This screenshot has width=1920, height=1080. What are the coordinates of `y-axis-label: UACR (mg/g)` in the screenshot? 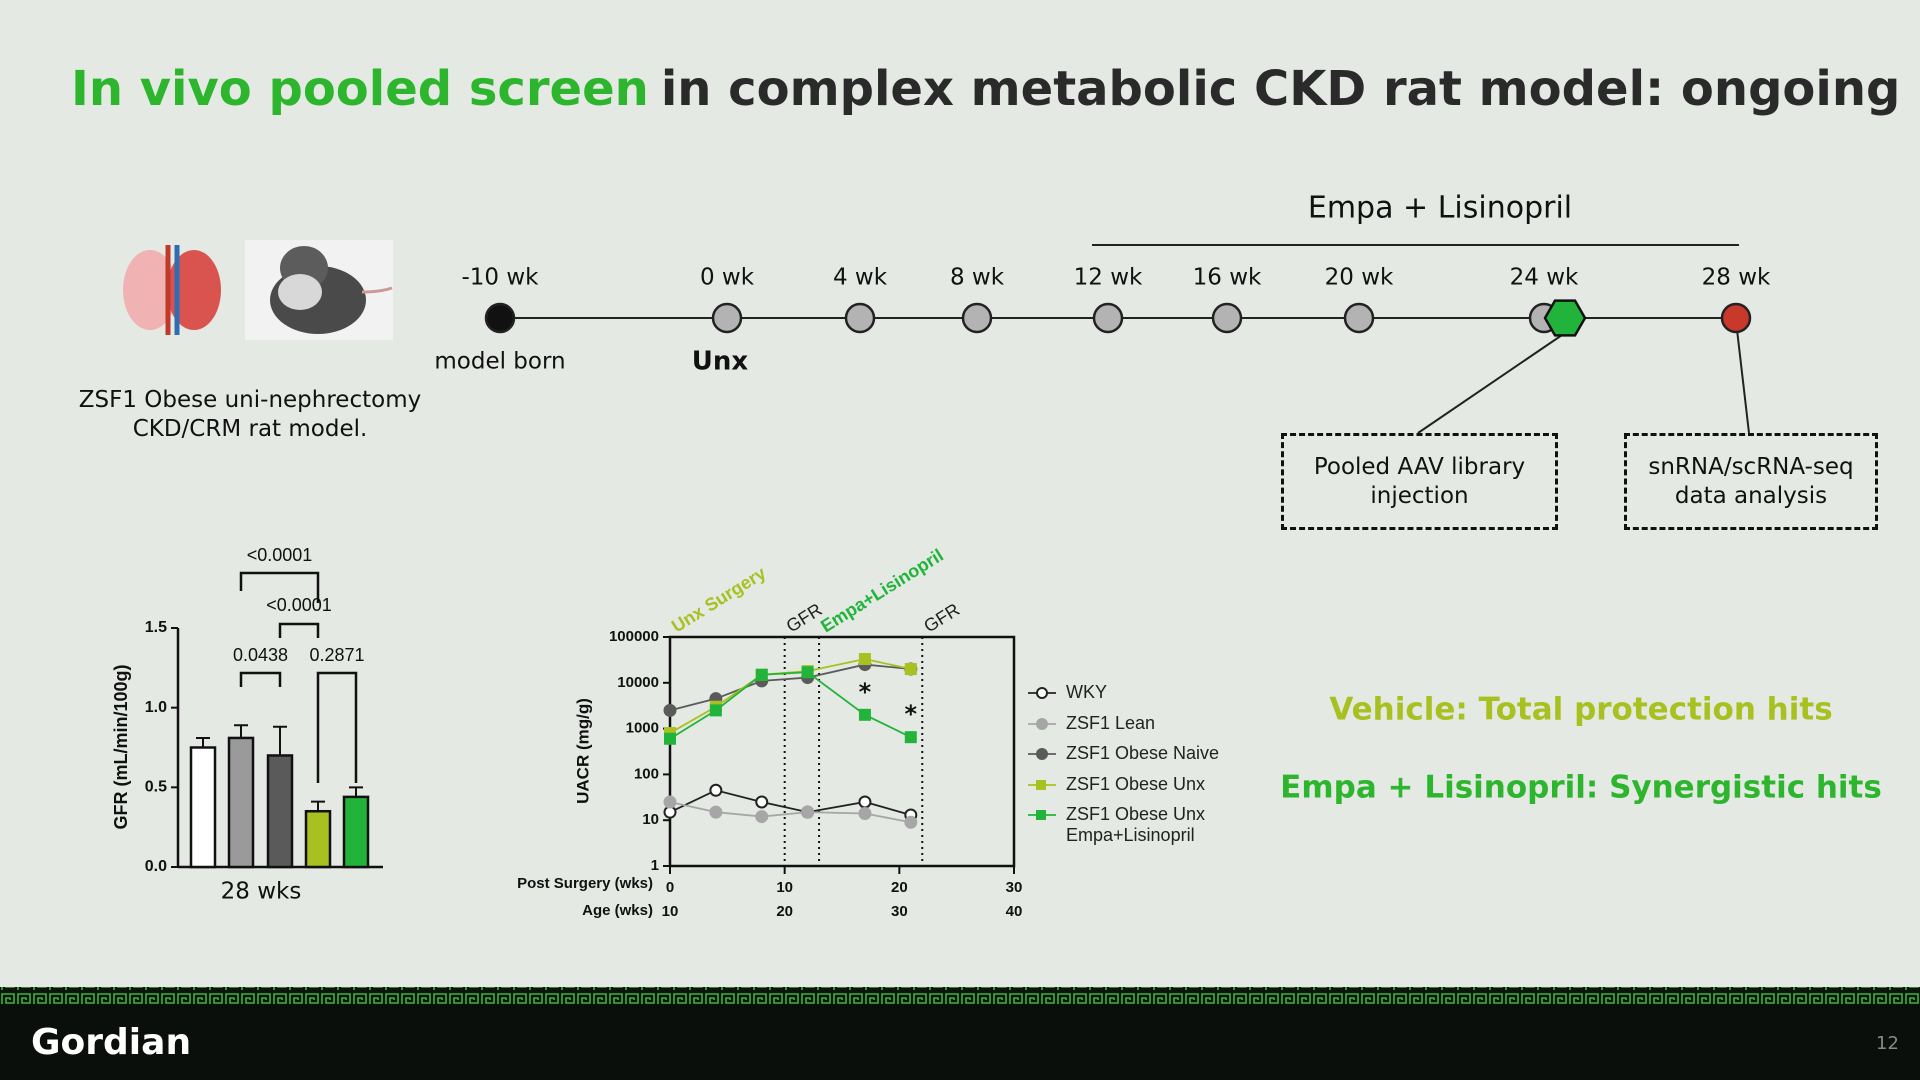 It's located at (582, 751).